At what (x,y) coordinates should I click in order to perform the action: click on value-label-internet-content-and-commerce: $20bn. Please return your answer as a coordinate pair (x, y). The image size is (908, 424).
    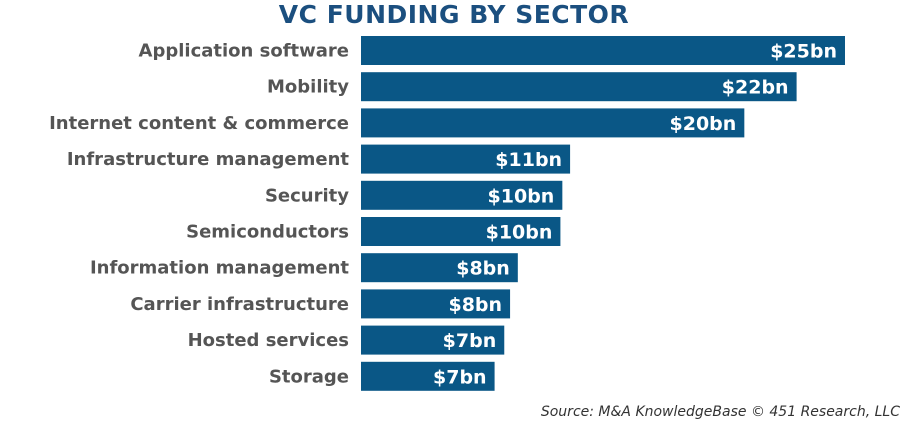
    Looking at the image, I should click on (703, 124).